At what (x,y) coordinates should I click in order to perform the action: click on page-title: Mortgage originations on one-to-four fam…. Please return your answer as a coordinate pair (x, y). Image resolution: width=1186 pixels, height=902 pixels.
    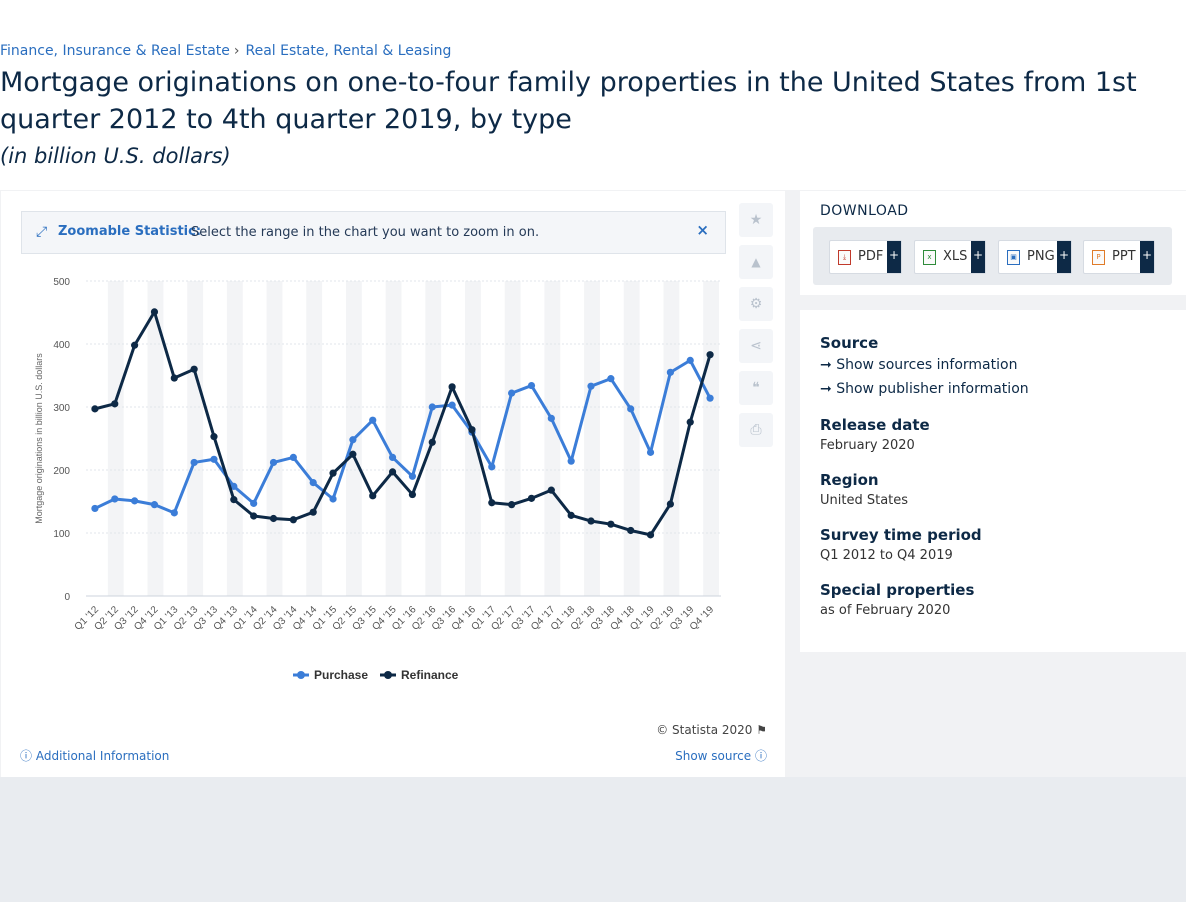
    Looking at the image, I should click on (568, 101).